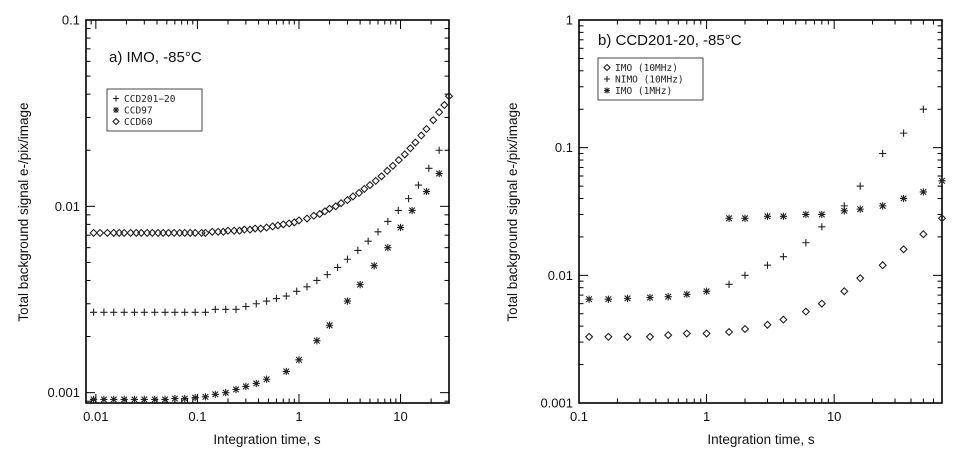 The image size is (958, 467). What do you see at coordinates (138, 110) in the screenshot?
I see `legend-label: CCD97` at bounding box center [138, 110].